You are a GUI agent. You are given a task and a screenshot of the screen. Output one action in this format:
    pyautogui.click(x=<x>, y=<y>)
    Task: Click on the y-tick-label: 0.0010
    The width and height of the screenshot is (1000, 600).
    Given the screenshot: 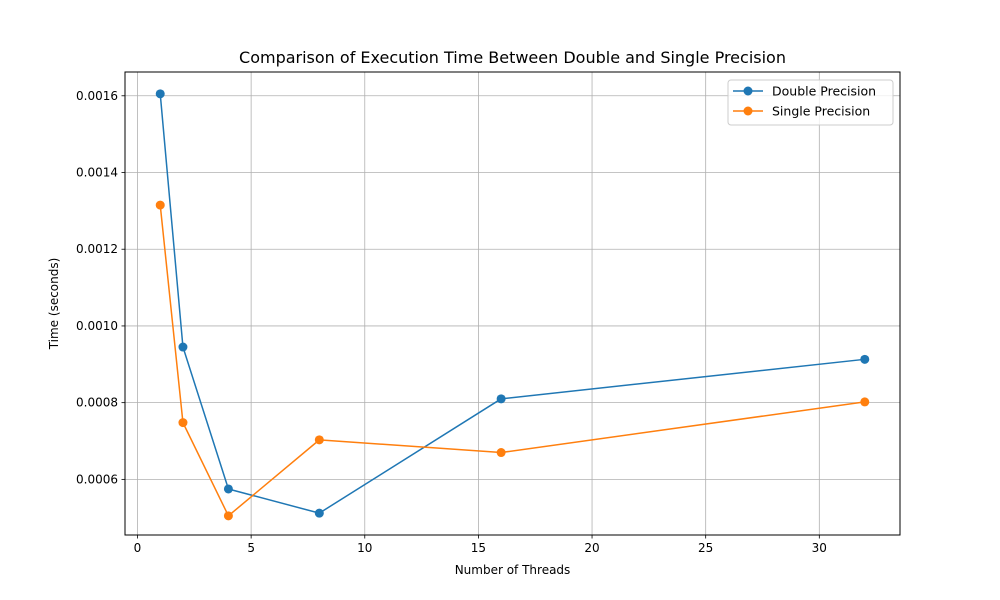 What is the action you would take?
    pyautogui.click(x=97, y=326)
    